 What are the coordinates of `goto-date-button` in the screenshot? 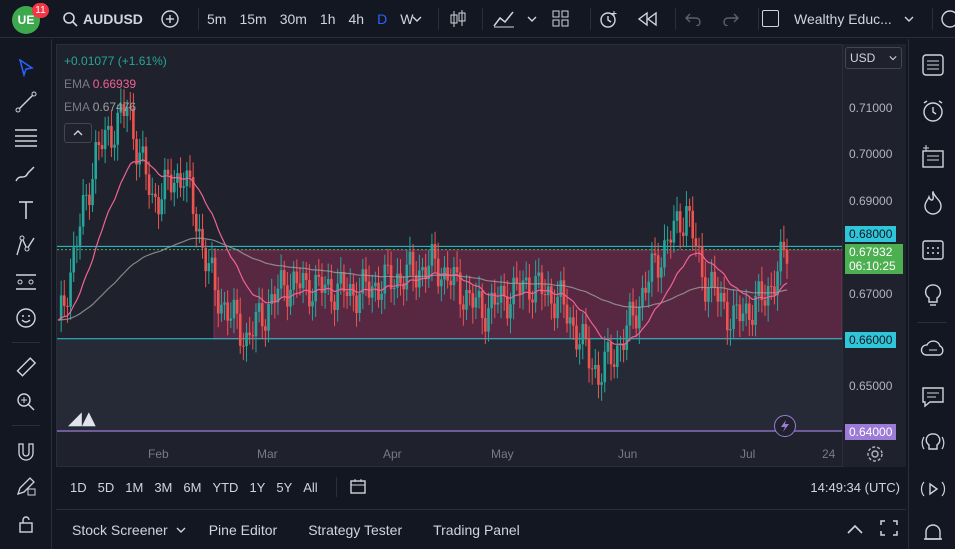 It's located at (358, 487).